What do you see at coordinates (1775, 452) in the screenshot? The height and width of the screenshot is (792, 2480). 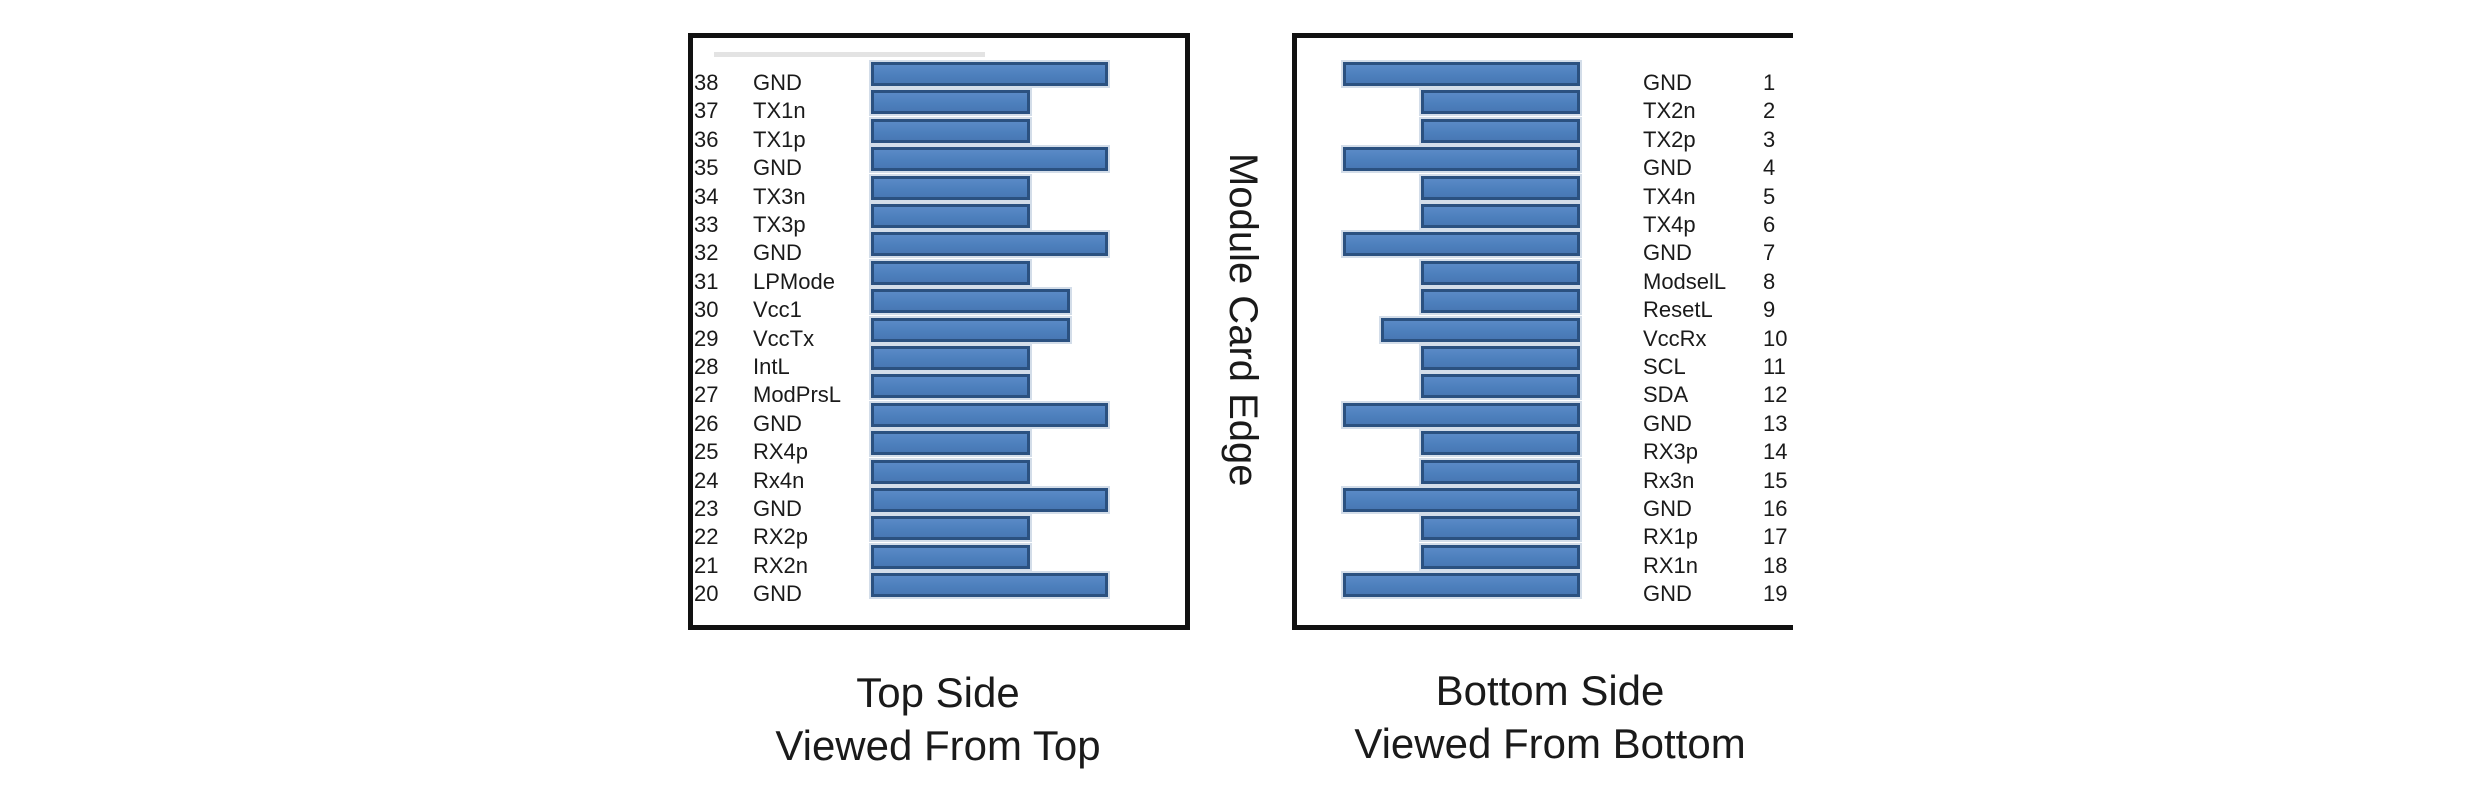 I see `pin-number: 14` at bounding box center [1775, 452].